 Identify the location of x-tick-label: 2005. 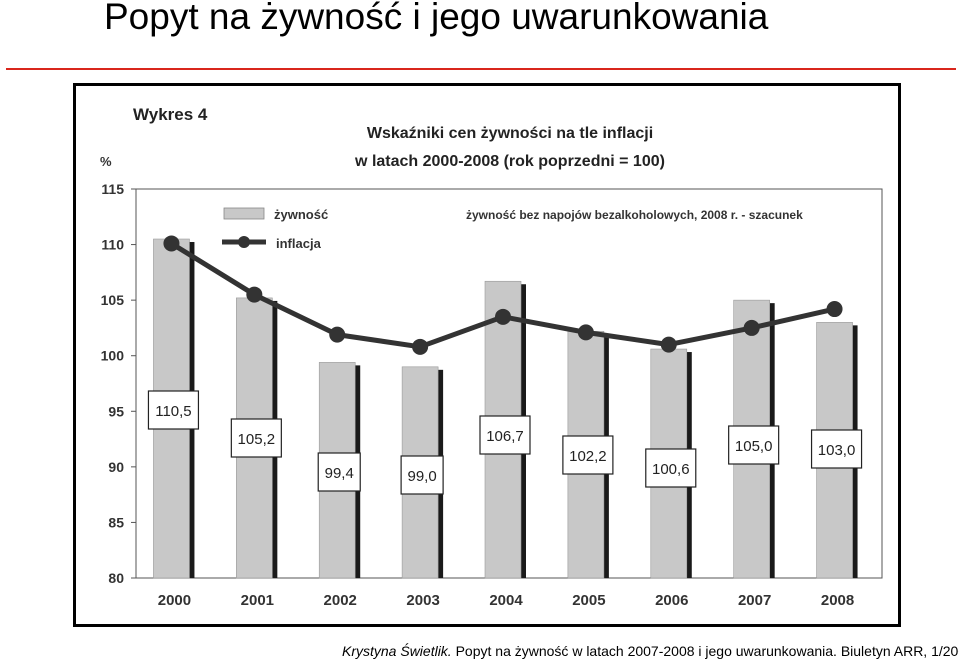
(588, 600).